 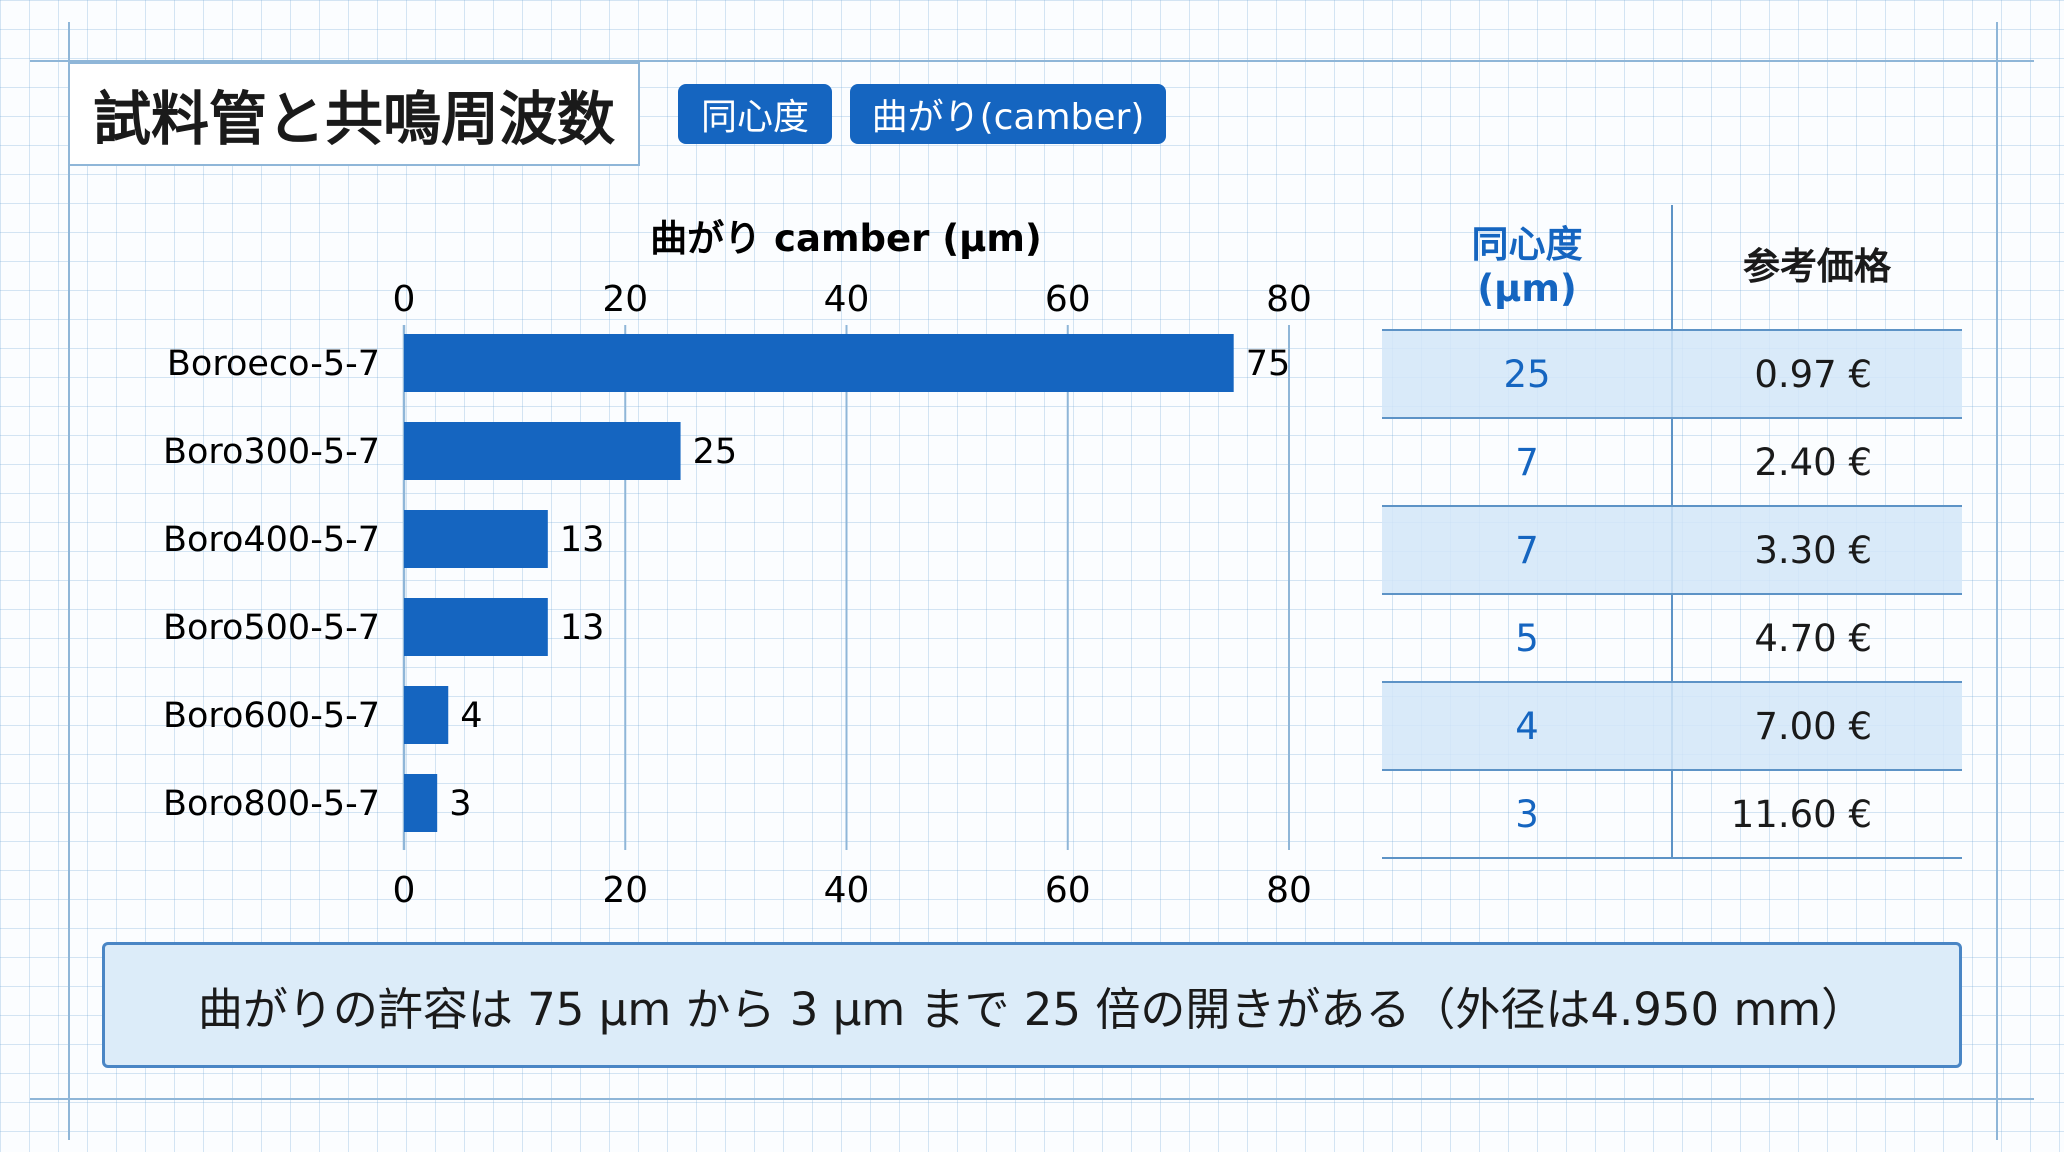 What do you see at coordinates (1527, 638) in the screenshot?
I see `concentricity-cell: 5` at bounding box center [1527, 638].